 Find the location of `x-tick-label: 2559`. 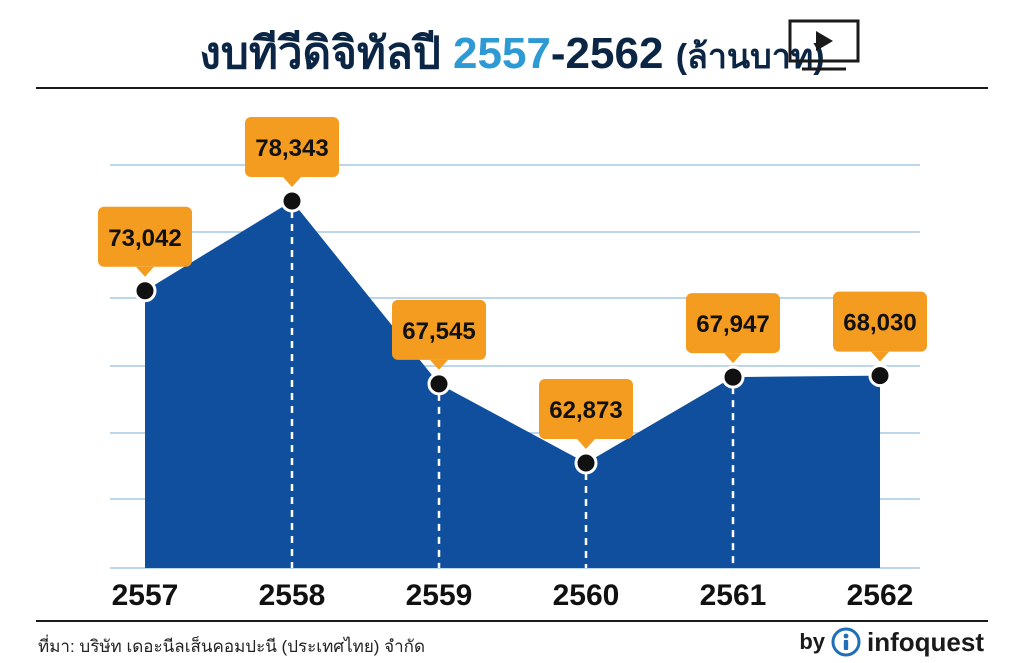

x-tick-label: 2559 is located at coordinates (439, 595).